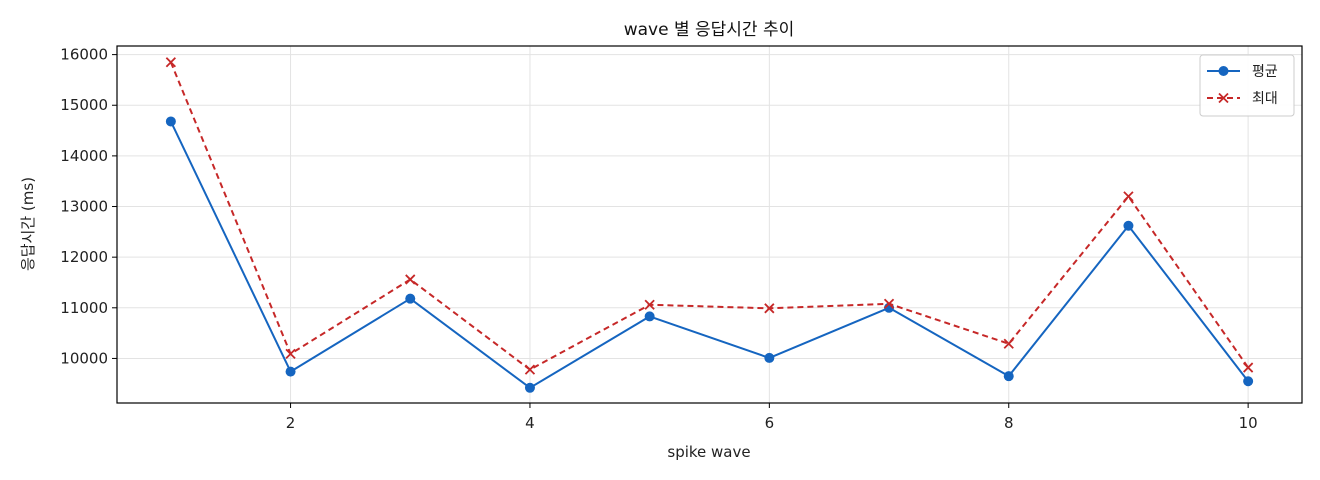  I want to click on x-tick-label: 4, so click(530, 423).